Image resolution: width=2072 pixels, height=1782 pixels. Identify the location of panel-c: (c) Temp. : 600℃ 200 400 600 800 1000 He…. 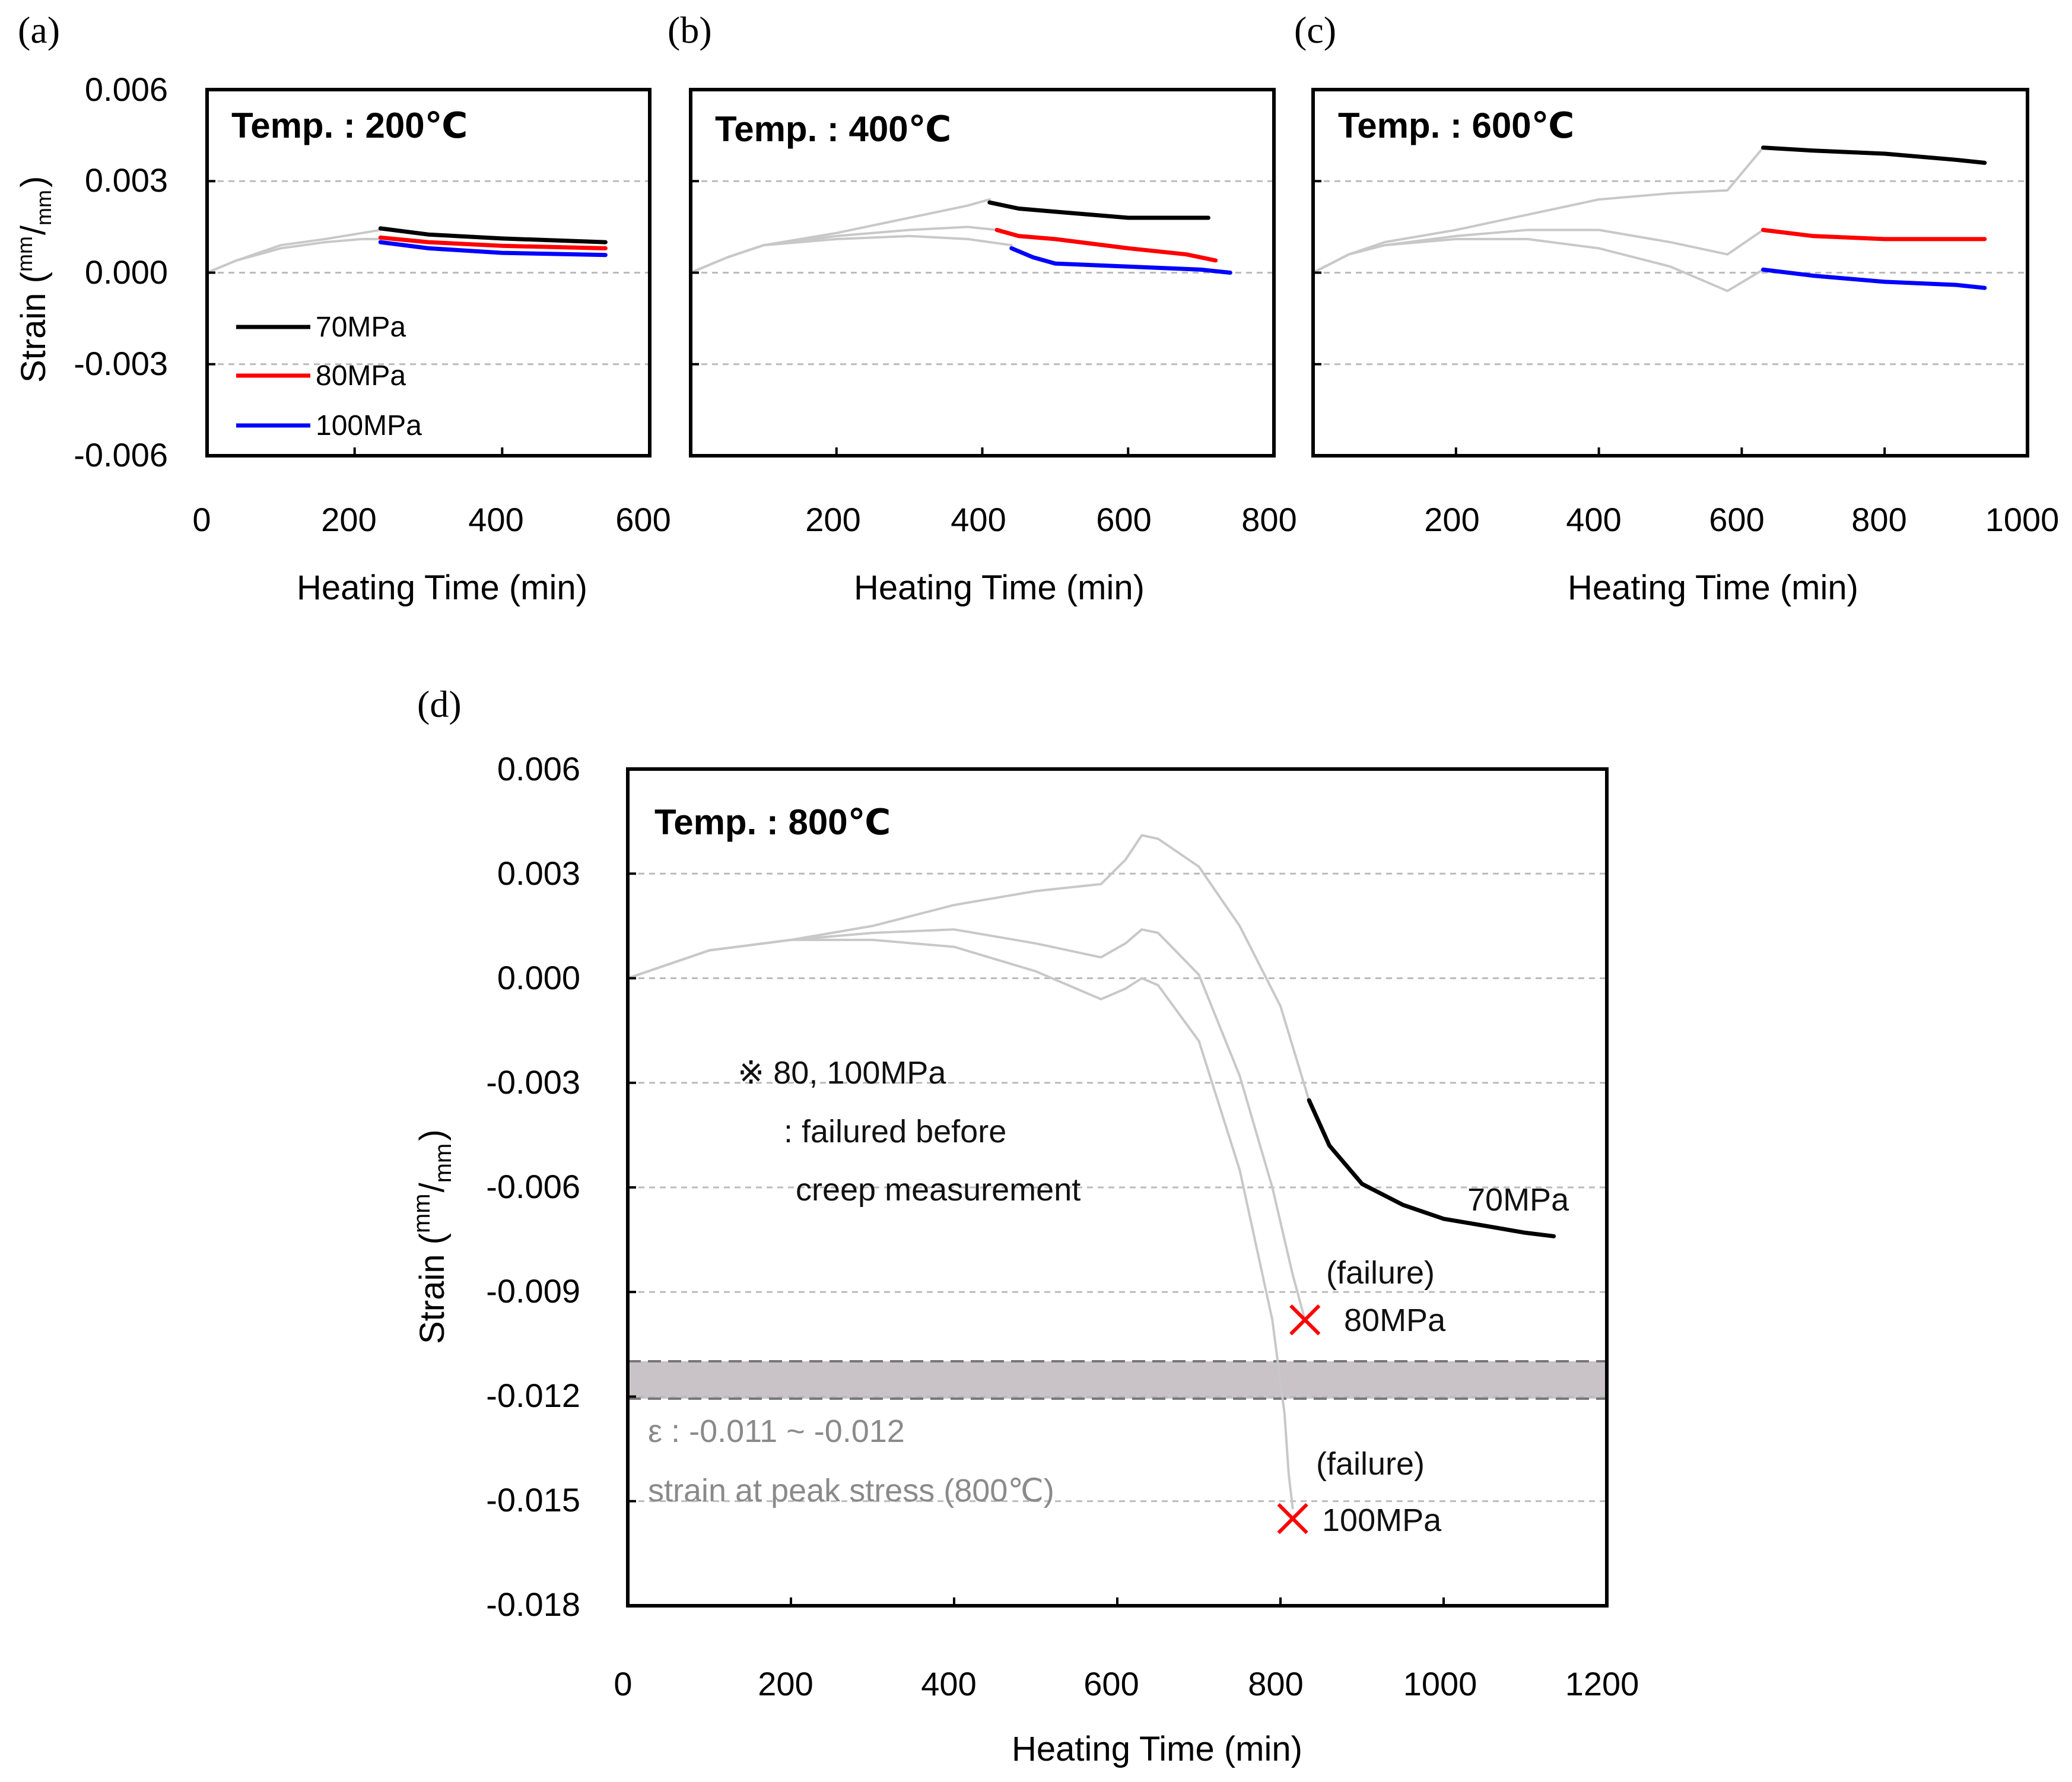
(1677, 308).